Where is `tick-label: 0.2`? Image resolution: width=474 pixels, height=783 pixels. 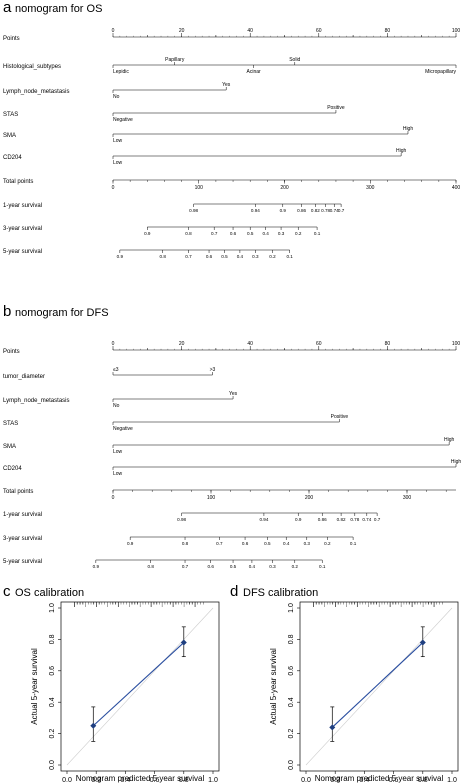
tick-label: 0.2 is located at coordinates (272, 256).